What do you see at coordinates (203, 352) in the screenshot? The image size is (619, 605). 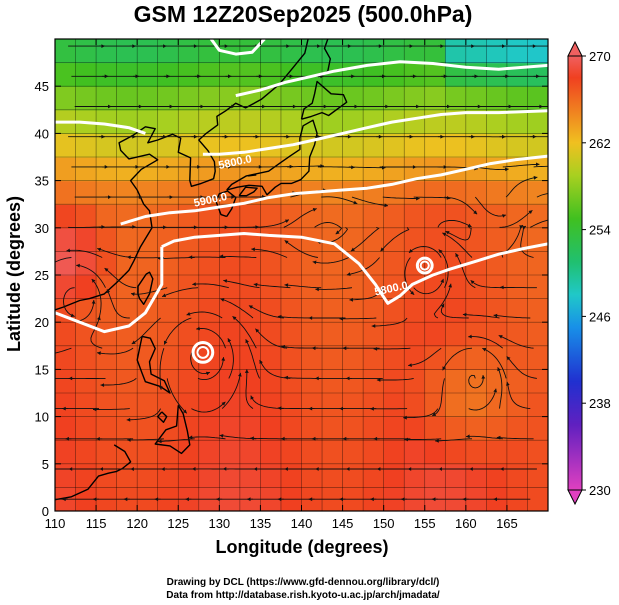 I see `vortex-ring-inner` at bounding box center [203, 352].